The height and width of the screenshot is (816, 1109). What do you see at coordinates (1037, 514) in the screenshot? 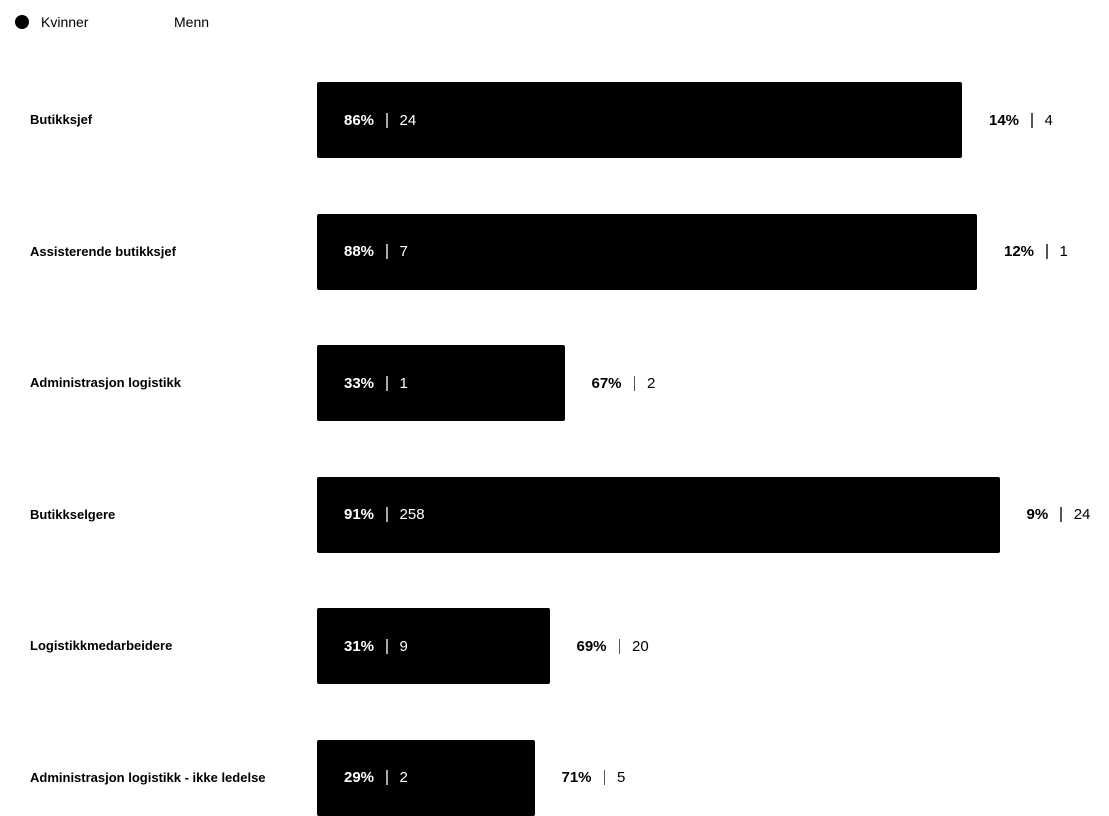
I see `percent-label: 9%` at bounding box center [1037, 514].